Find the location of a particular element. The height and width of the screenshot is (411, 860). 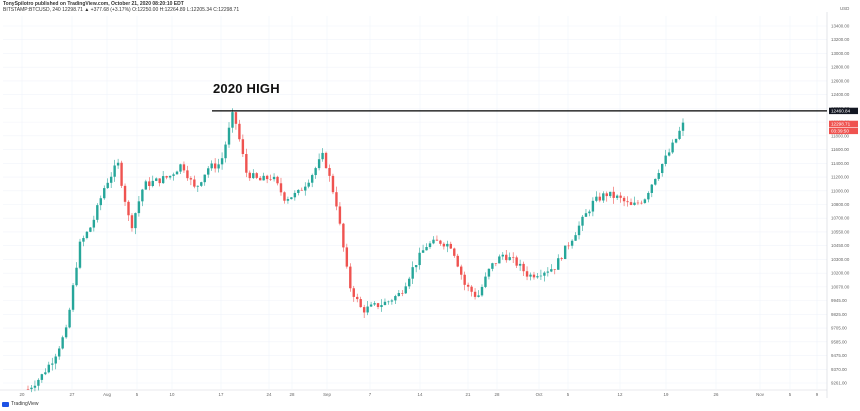

x-tick-label: 19 is located at coordinates (666, 394).